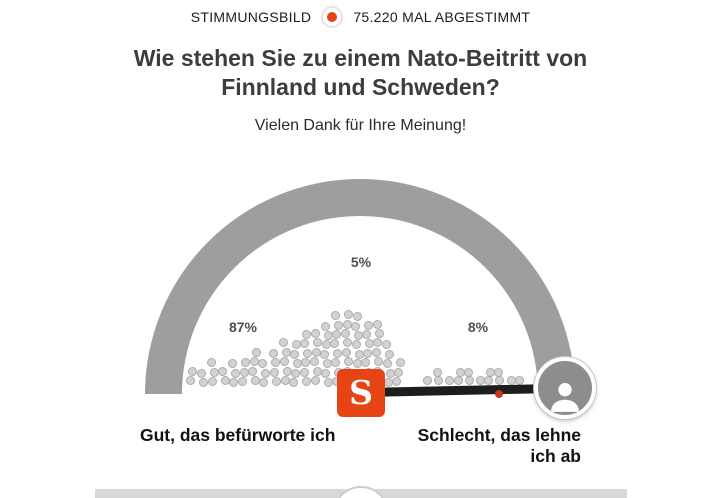 The width and height of the screenshot is (721, 498). What do you see at coordinates (565, 397) in the screenshot?
I see `person-icon` at bounding box center [565, 397].